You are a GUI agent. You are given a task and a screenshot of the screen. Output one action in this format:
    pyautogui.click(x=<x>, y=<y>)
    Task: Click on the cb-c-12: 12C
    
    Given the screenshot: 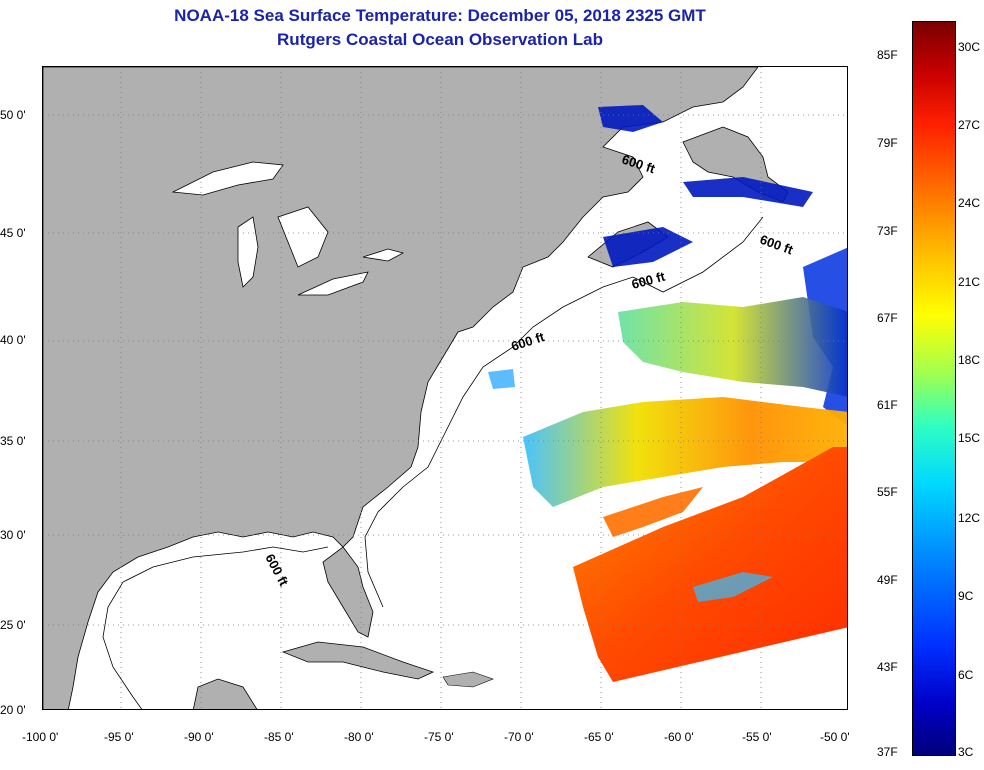 What is the action you would take?
    pyautogui.click(x=969, y=518)
    